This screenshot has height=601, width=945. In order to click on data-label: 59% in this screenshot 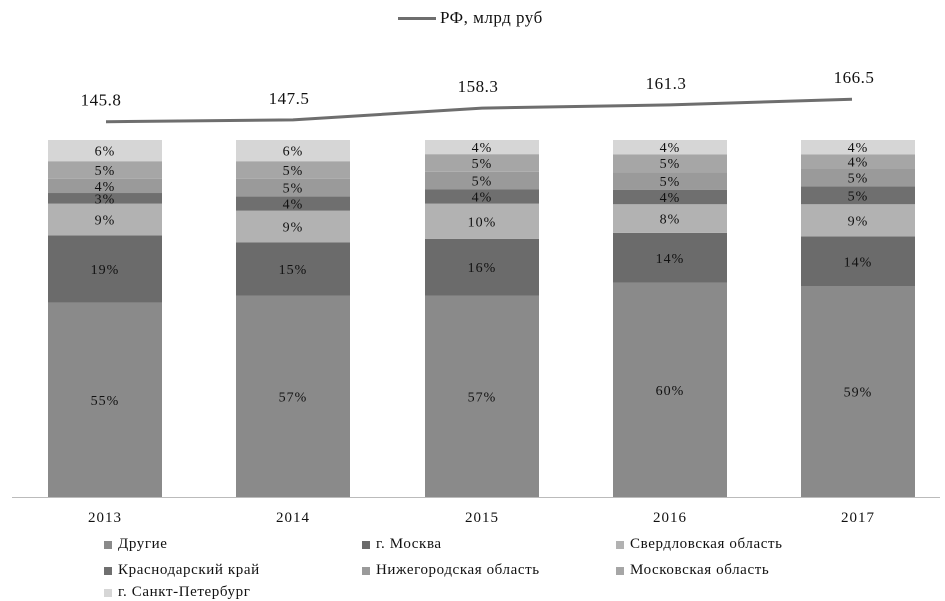, I will do `click(858, 393)`.